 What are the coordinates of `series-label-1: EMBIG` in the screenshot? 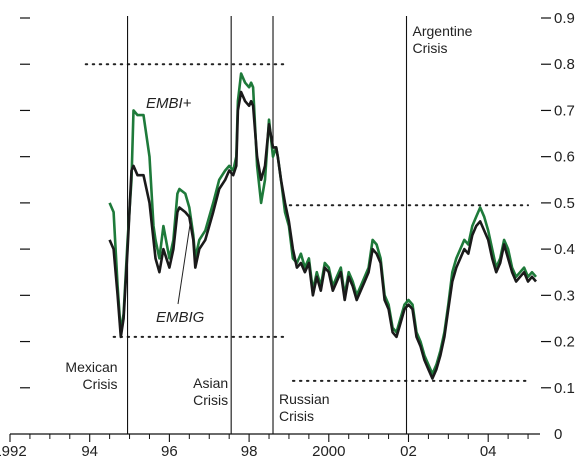 It's located at (180, 317).